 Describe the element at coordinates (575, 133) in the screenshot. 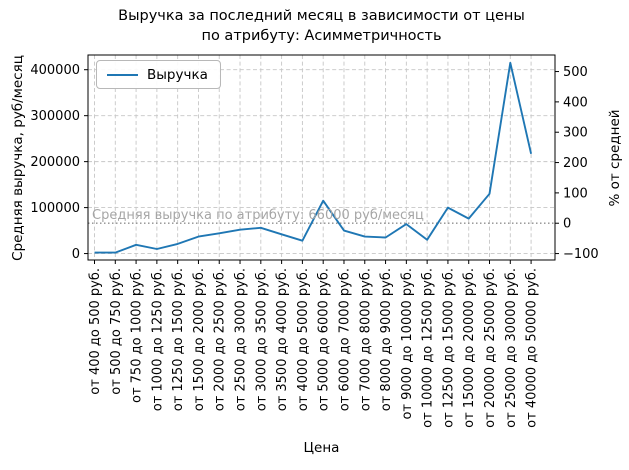

I see `y-tick-label-right: 300` at that location.